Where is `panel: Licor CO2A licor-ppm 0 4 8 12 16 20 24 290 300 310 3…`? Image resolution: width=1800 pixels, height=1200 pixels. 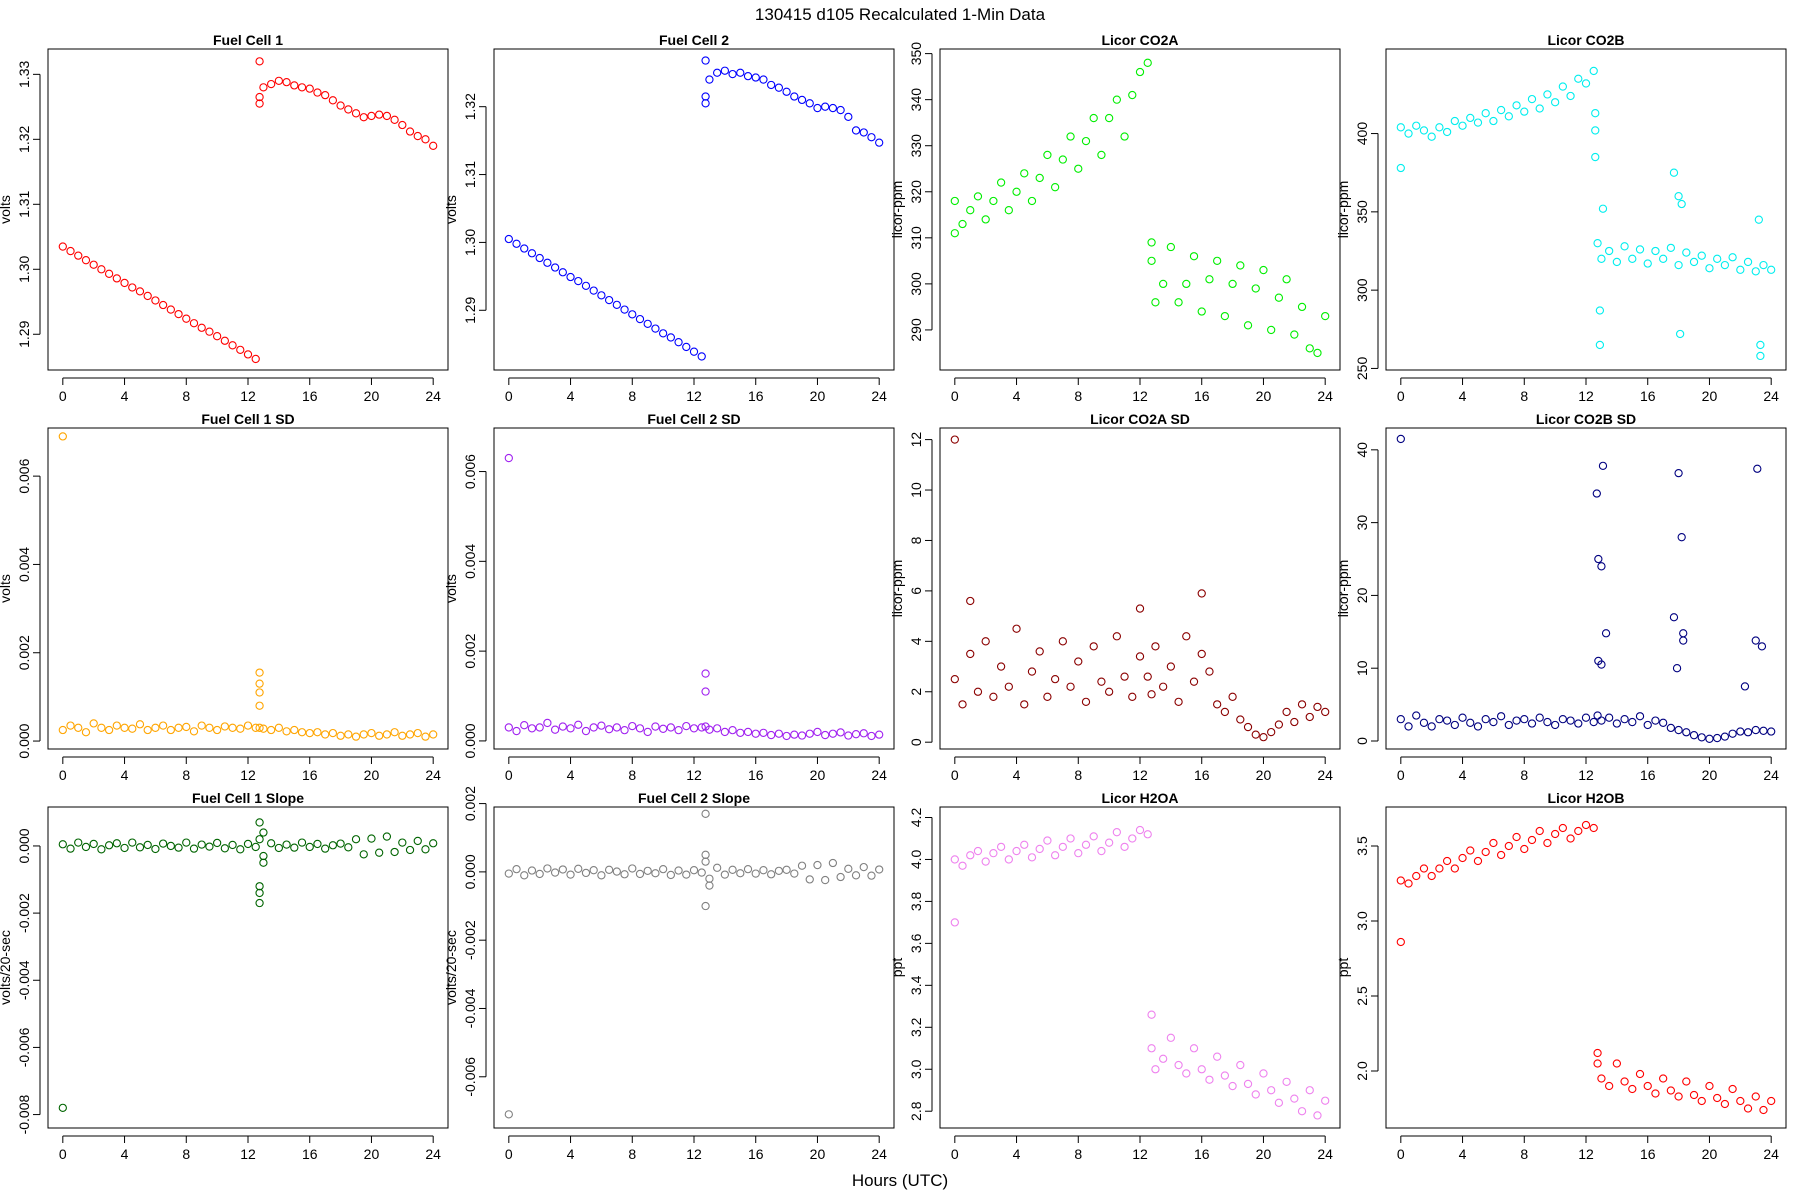
panel: Licor CO2A licor-ppm 0 4 8 12 16 20 24 290 300 310 3… is located at coordinates (1115, 218).